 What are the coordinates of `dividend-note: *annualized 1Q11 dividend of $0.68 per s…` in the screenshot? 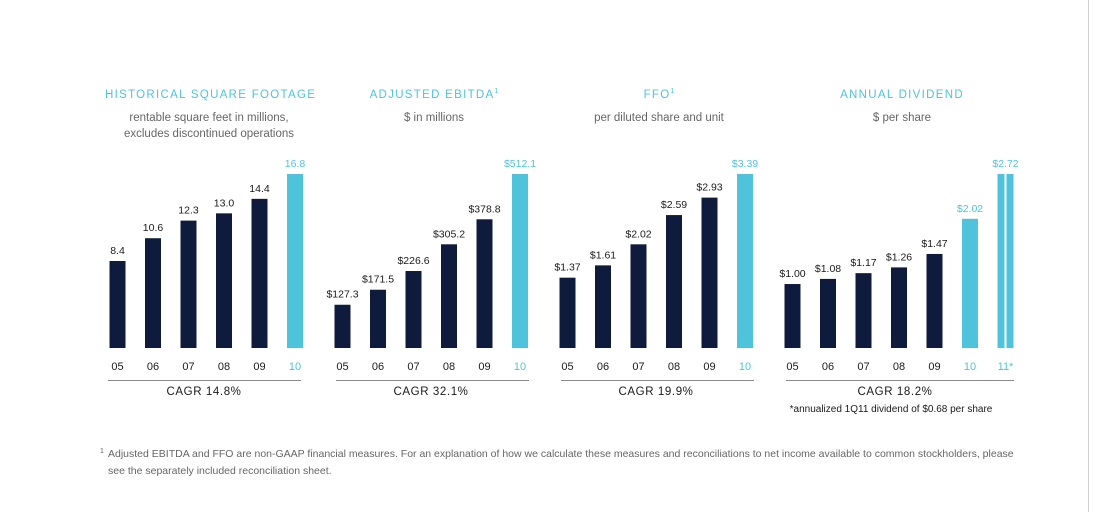 It's located at (891, 409).